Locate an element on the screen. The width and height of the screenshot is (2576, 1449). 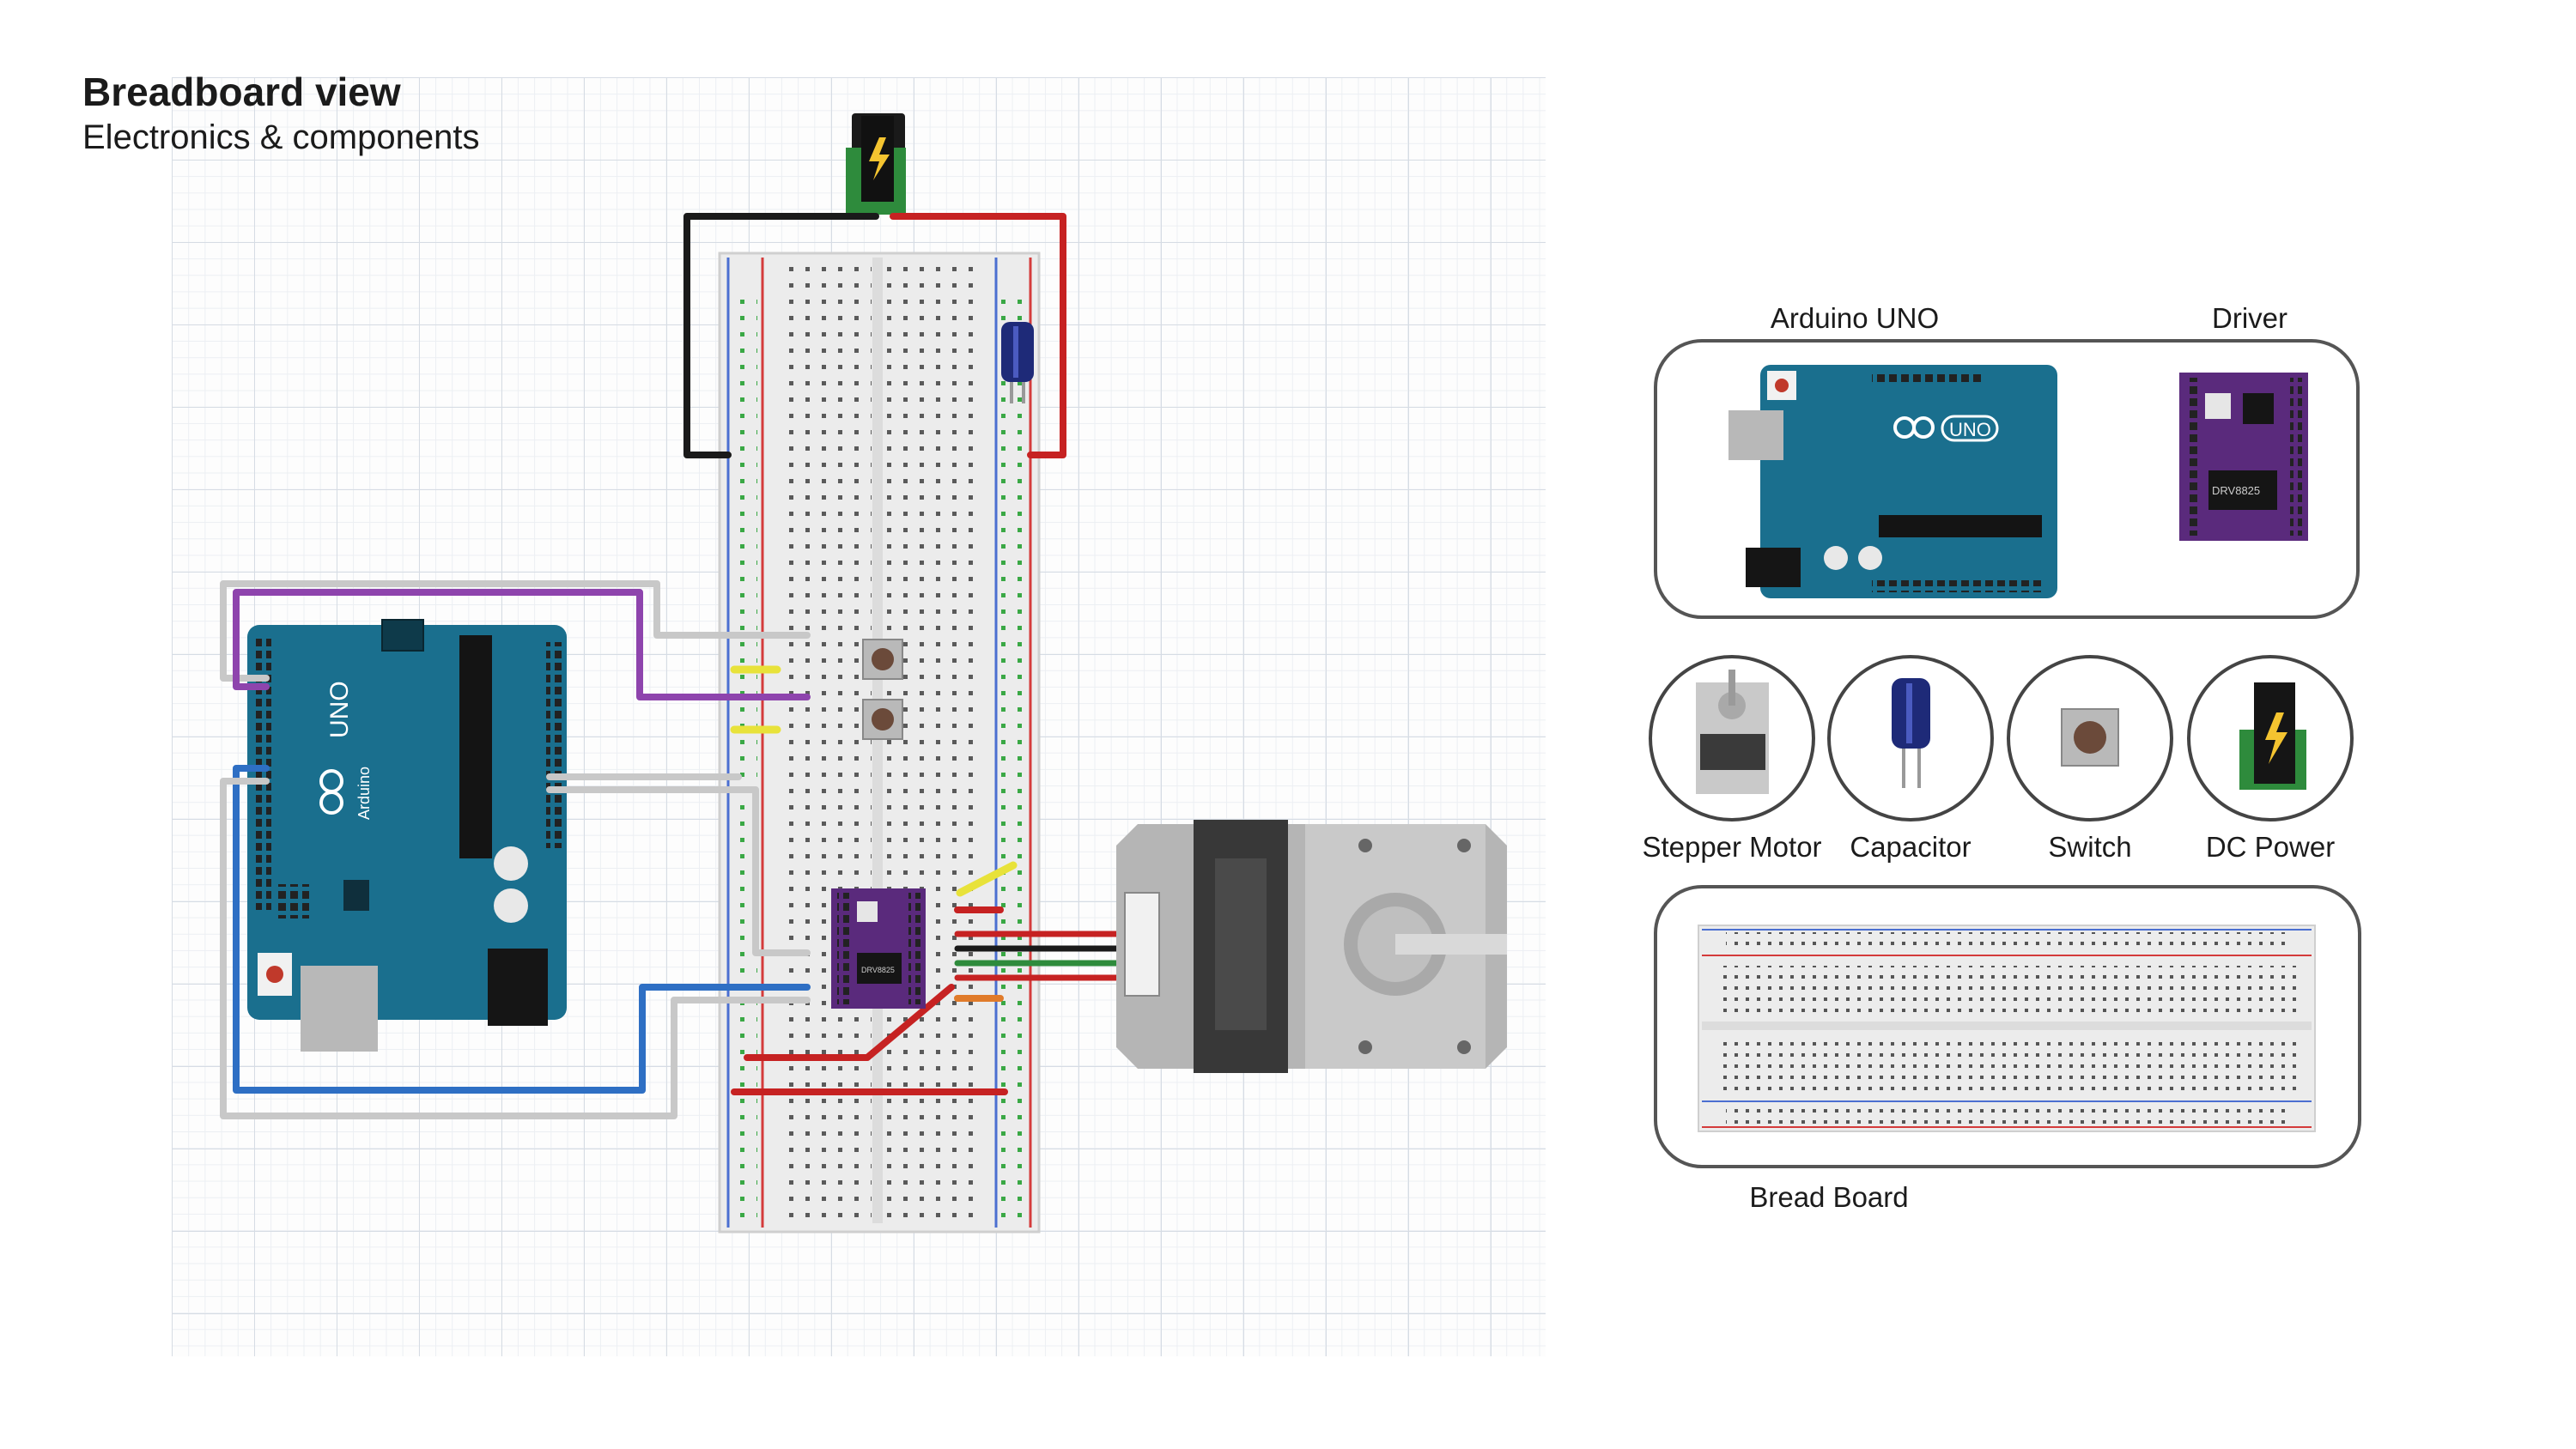
legend-stepper-icon is located at coordinates (1732, 738).